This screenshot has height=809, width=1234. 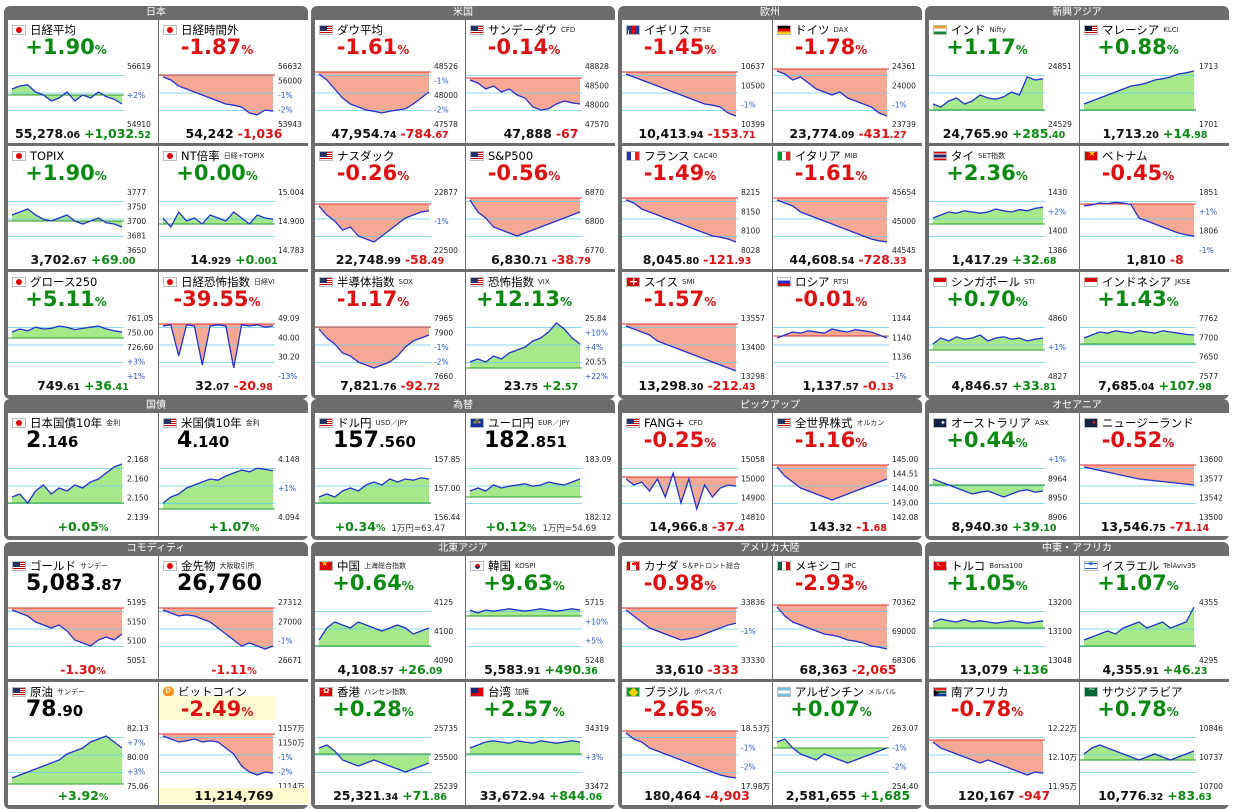 I want to click on market-card: ナスダック -0.26% 22877 -1% 22500 22,748.99 -58.49, so click(x=390, y=207).